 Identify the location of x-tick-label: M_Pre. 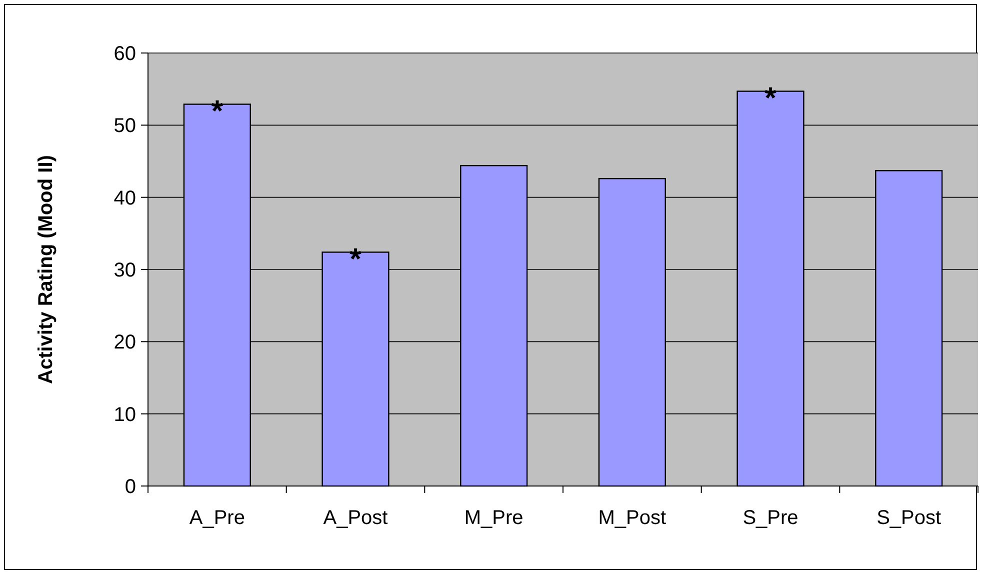
(494, 518).